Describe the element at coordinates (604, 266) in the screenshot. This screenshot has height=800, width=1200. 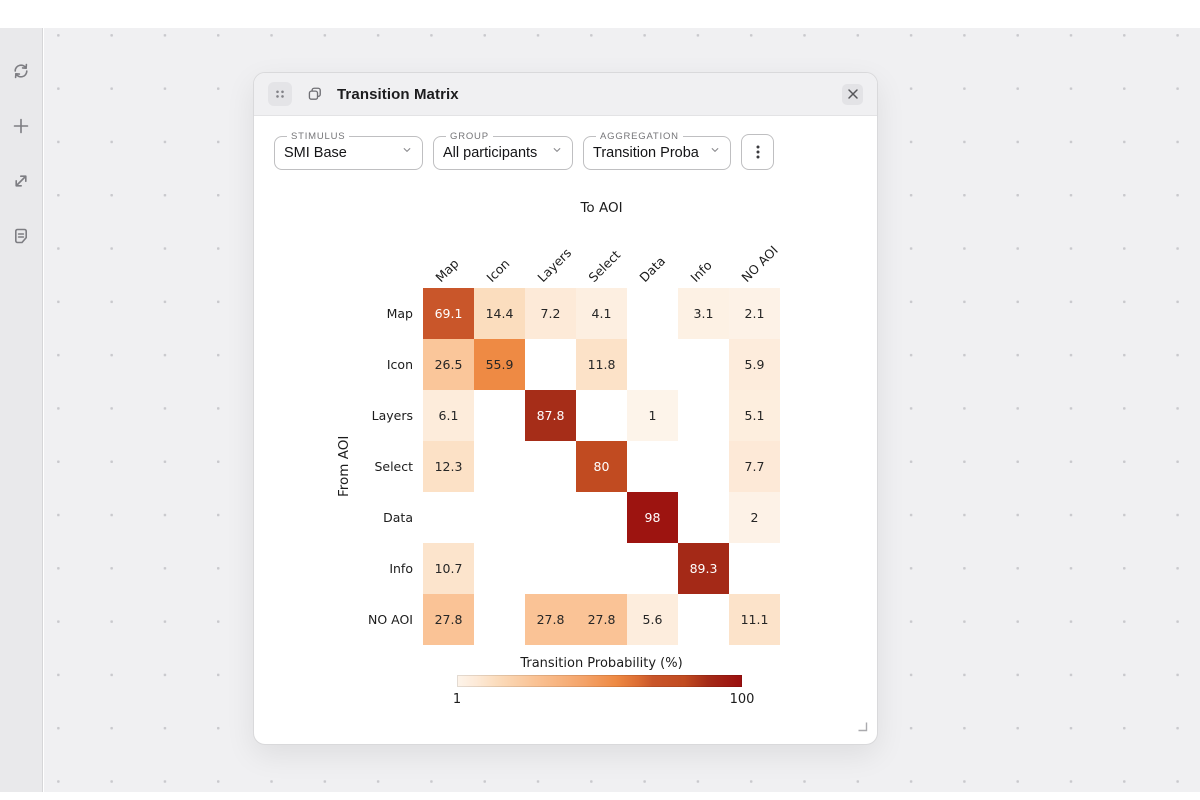
I see `col-label: Select` at that location.